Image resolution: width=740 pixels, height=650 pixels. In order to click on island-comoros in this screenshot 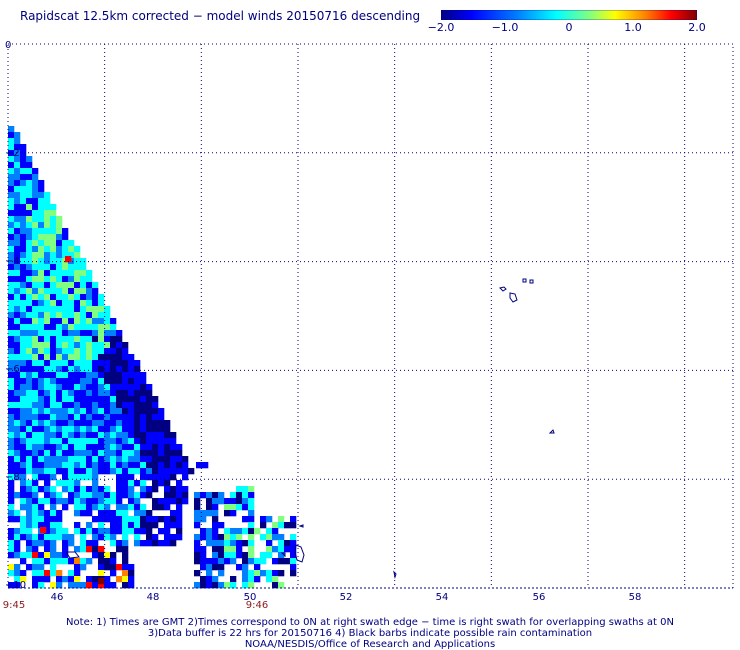, I will do `click(531, 281)`.